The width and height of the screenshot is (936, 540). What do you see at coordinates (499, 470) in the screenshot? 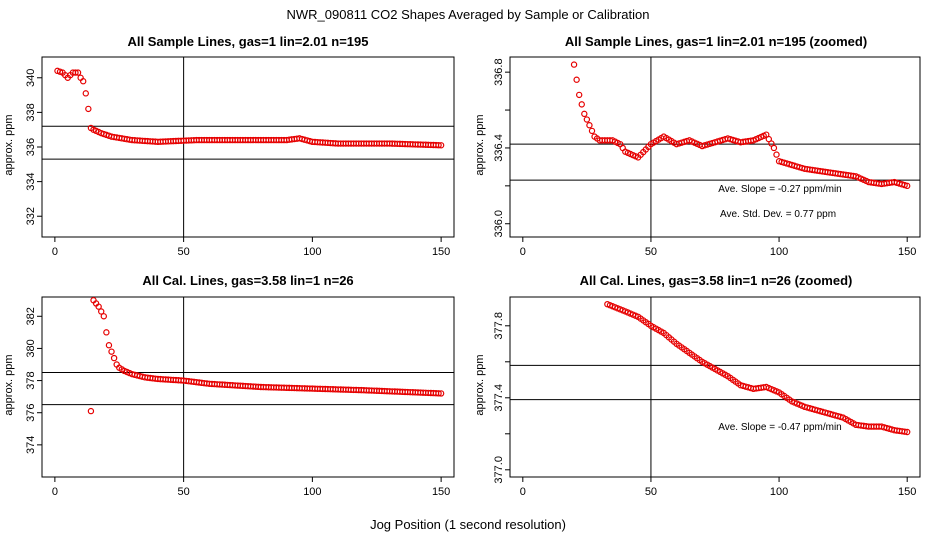
I see `y-tick-label: 377.0` at bounding box center [499, 470].